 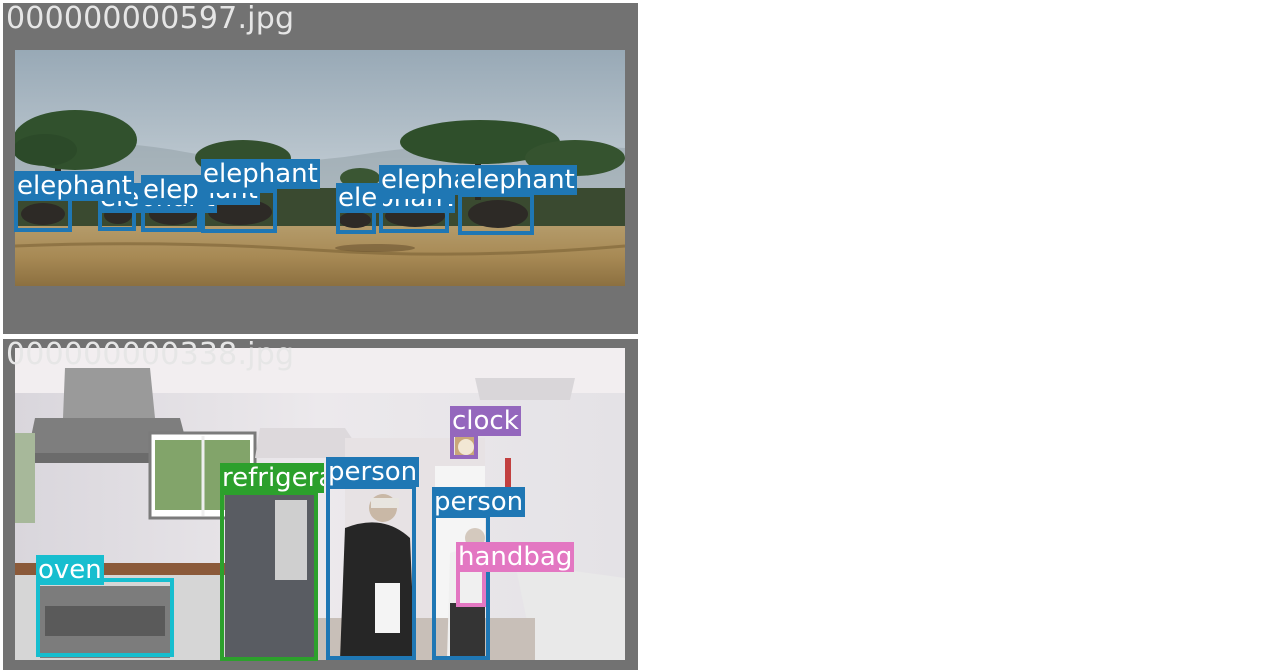 I want to click on detection-label-handbag: handbag, so click(x=515, y=557).